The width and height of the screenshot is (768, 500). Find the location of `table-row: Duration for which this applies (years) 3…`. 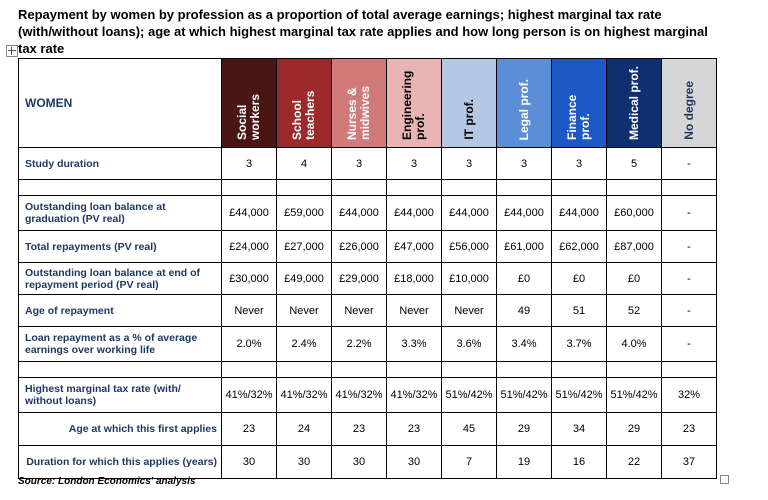

table-row: Duration for which this applies (years) 3… is located at coordinates (367, 462).